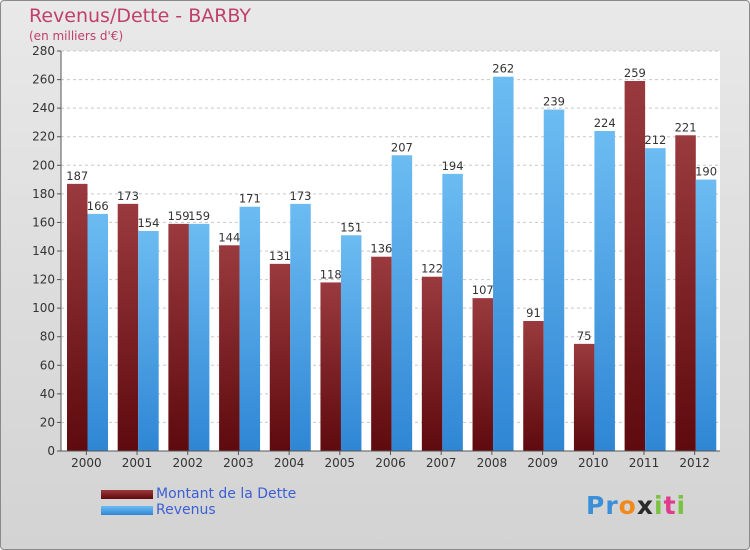  What do you see at coordinates (301, 196) in the screenshot?
I see `data-label-revenus: 173` at bounding box center [301, 196].